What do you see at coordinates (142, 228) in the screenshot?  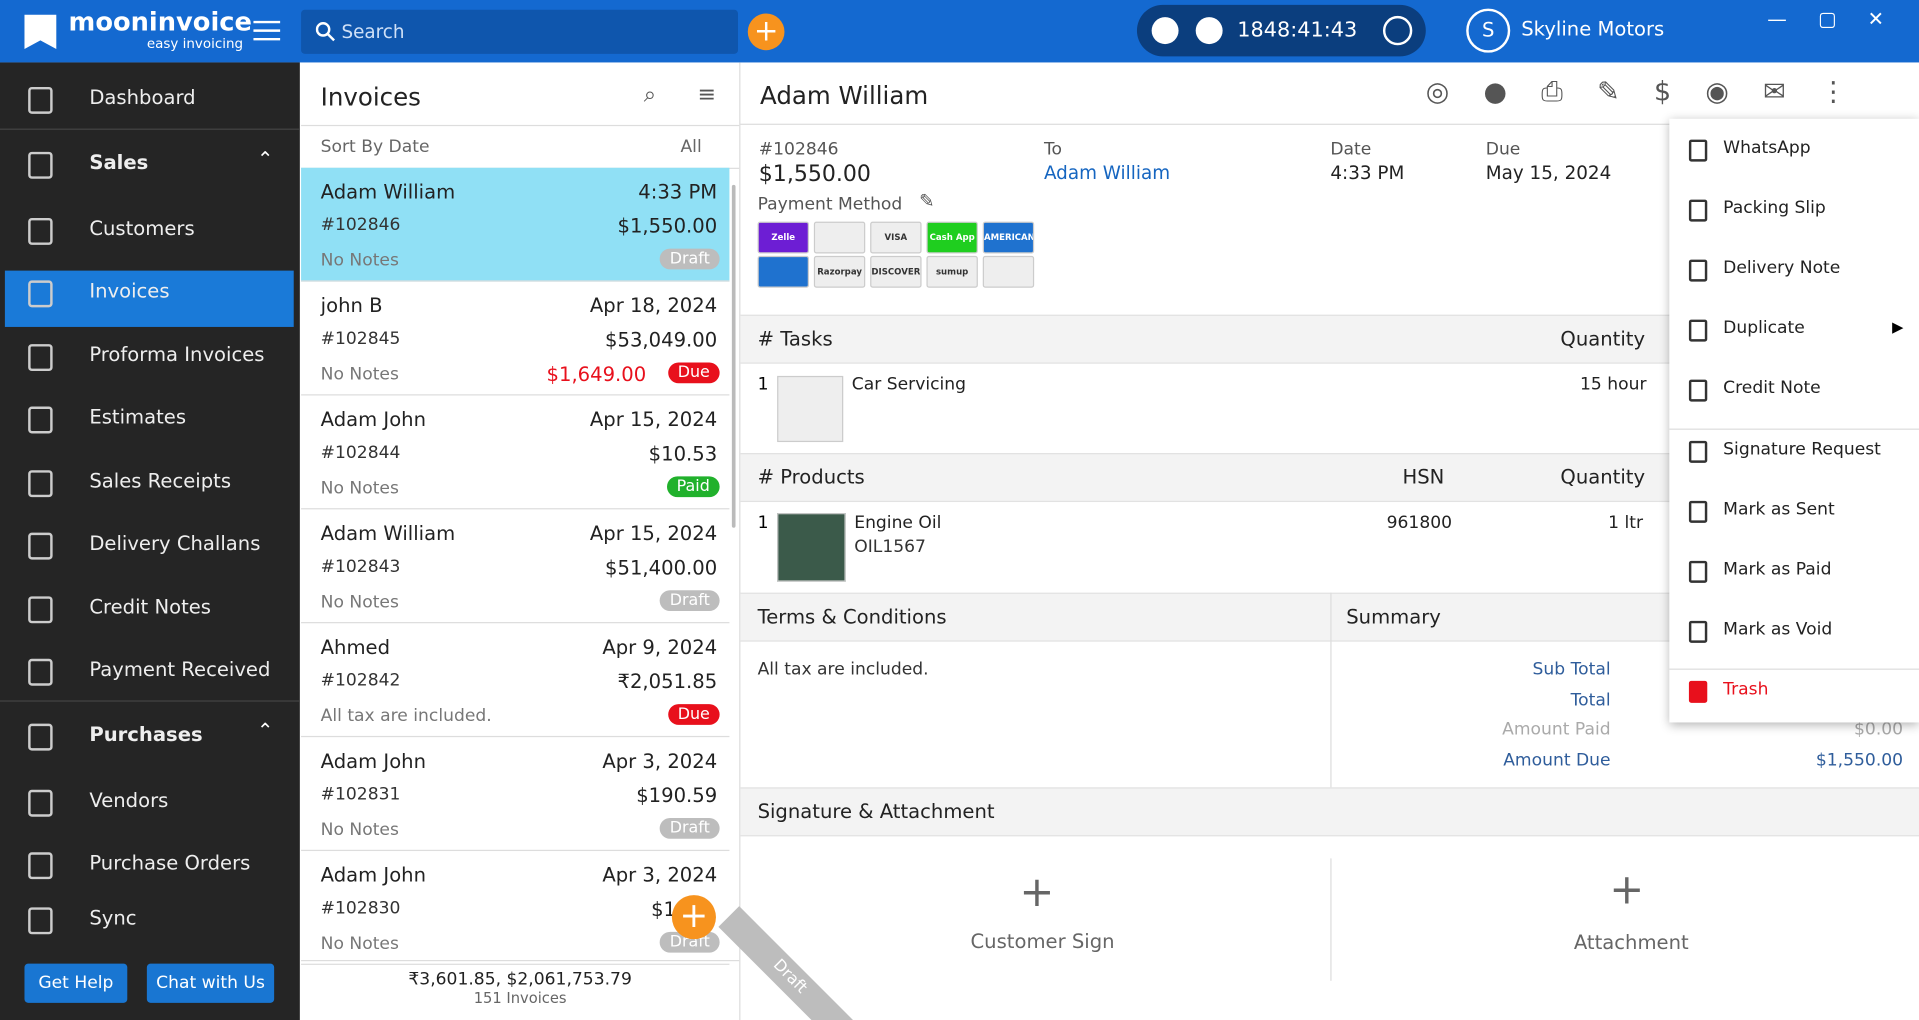 I see `nav-item: Customers` at bounding box center [142, 228].